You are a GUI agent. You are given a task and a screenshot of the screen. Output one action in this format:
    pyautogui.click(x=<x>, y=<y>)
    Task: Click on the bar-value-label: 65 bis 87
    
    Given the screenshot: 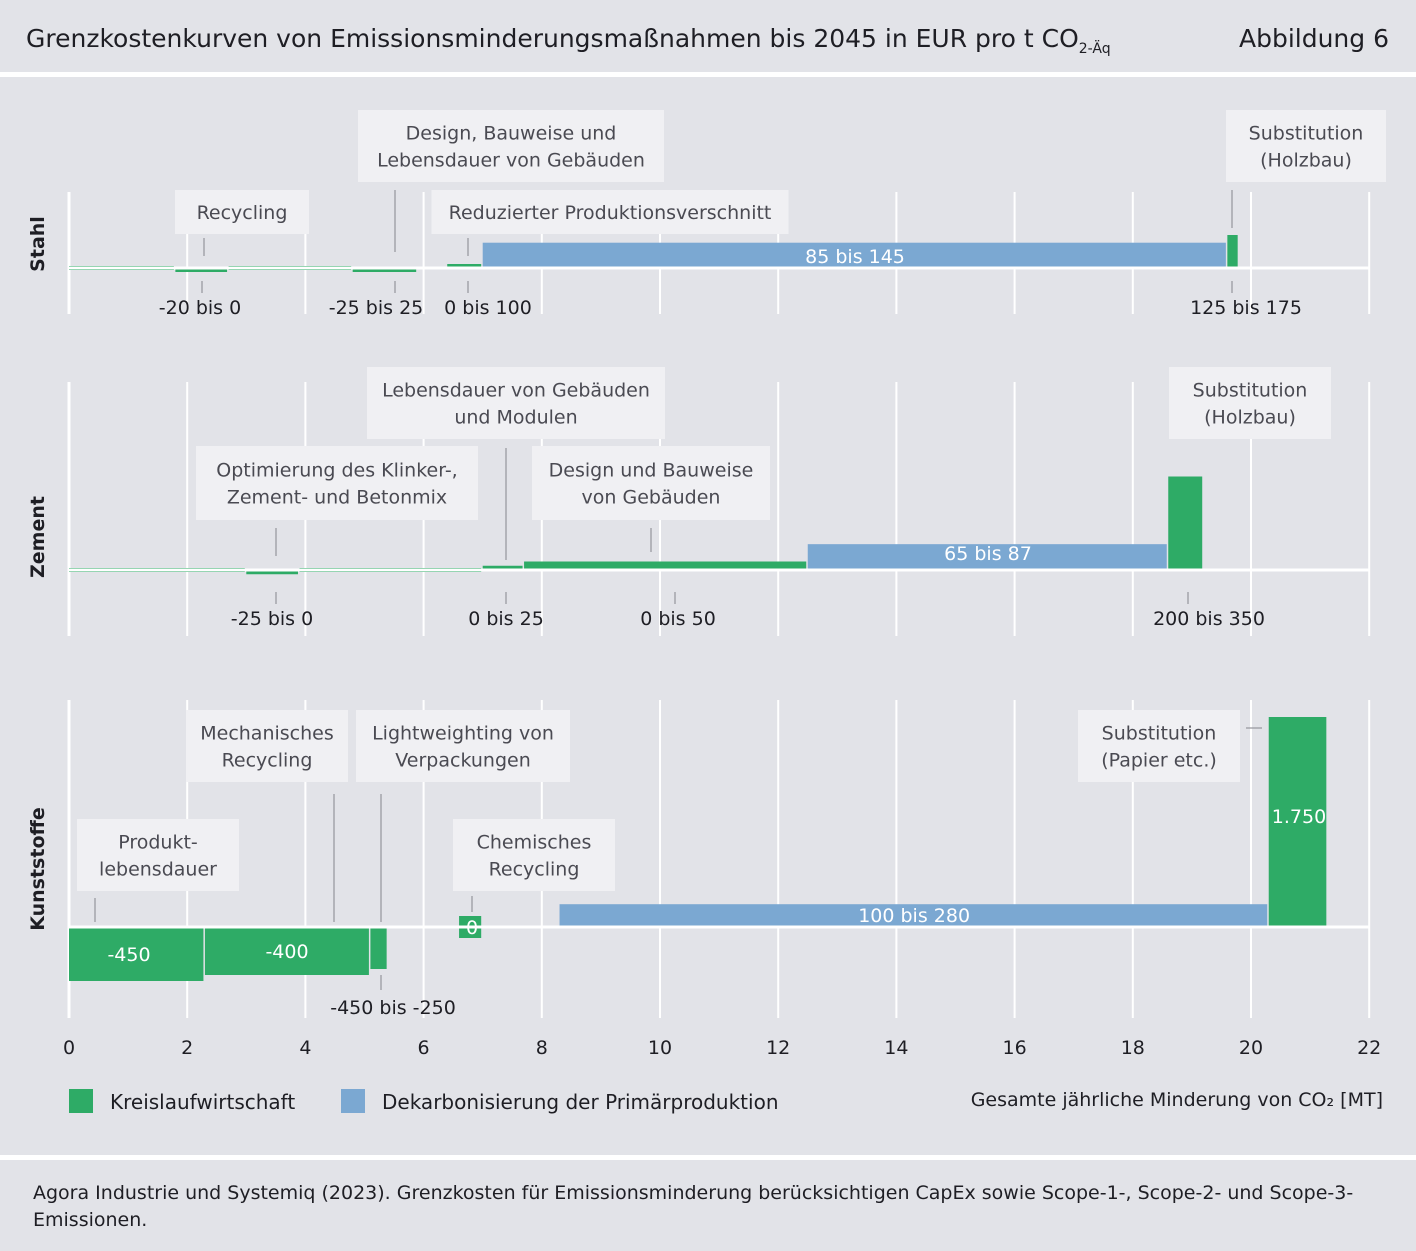 What is the action you would take?
    pyautogui.click(x=988, y=554)
    